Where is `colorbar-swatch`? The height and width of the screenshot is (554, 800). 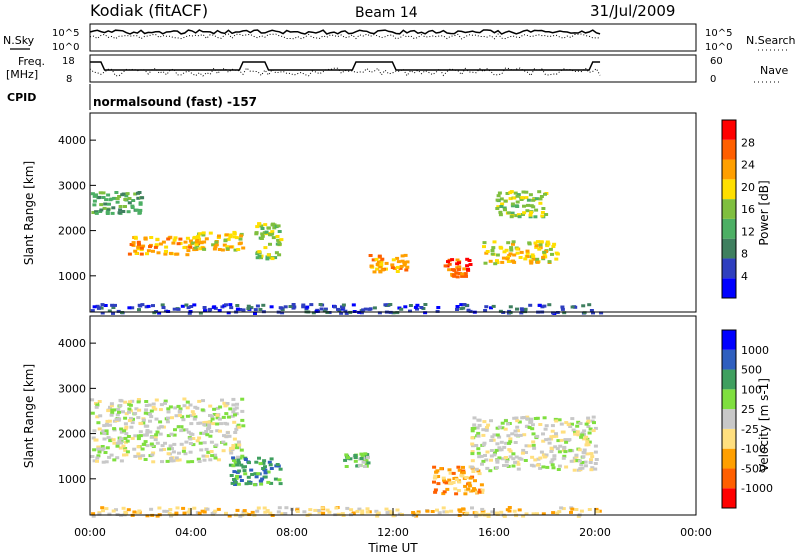
colorbar-swatch is located at coordinates (729, 268).